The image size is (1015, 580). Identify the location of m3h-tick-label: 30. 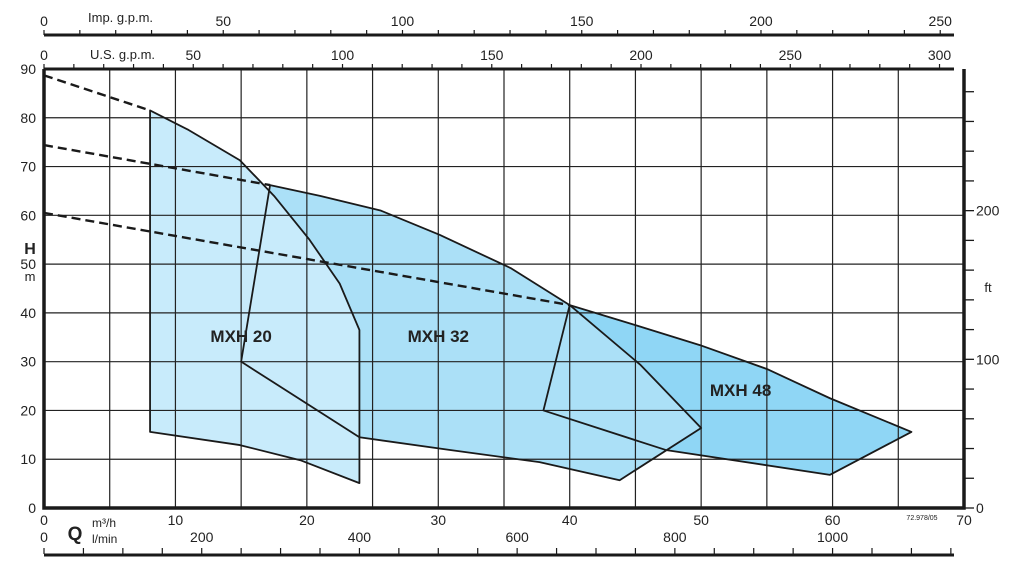
(438, 520).